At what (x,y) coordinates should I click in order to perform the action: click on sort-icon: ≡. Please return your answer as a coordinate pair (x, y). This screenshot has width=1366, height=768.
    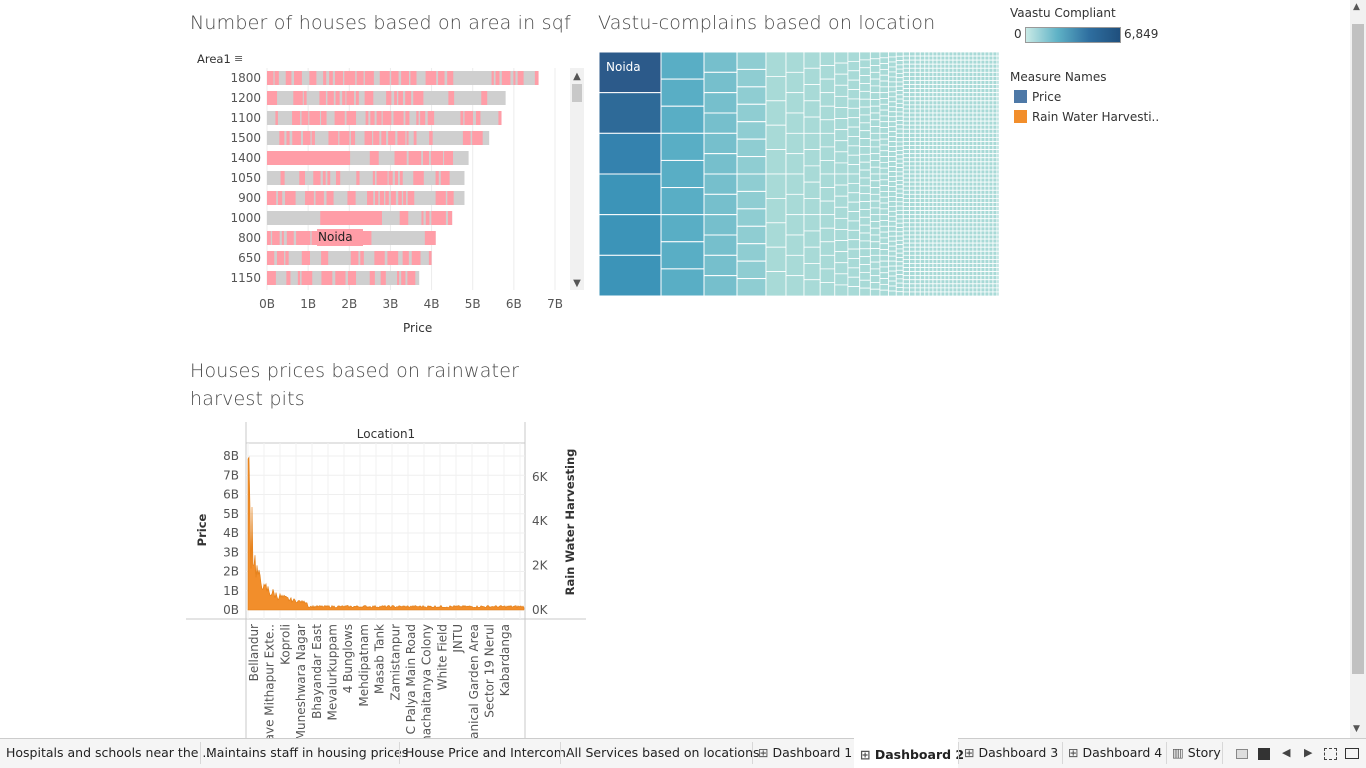
    Looking at the image, I should click on (239, 58).